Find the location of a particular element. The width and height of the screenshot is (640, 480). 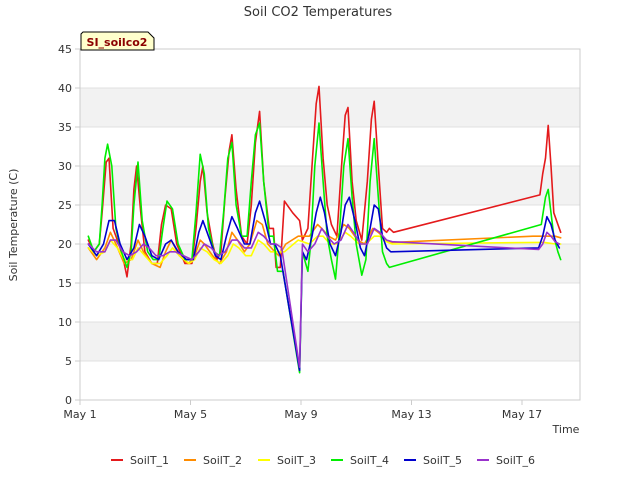

x-tick-label: May 9 is located at coordinates (300, 414).